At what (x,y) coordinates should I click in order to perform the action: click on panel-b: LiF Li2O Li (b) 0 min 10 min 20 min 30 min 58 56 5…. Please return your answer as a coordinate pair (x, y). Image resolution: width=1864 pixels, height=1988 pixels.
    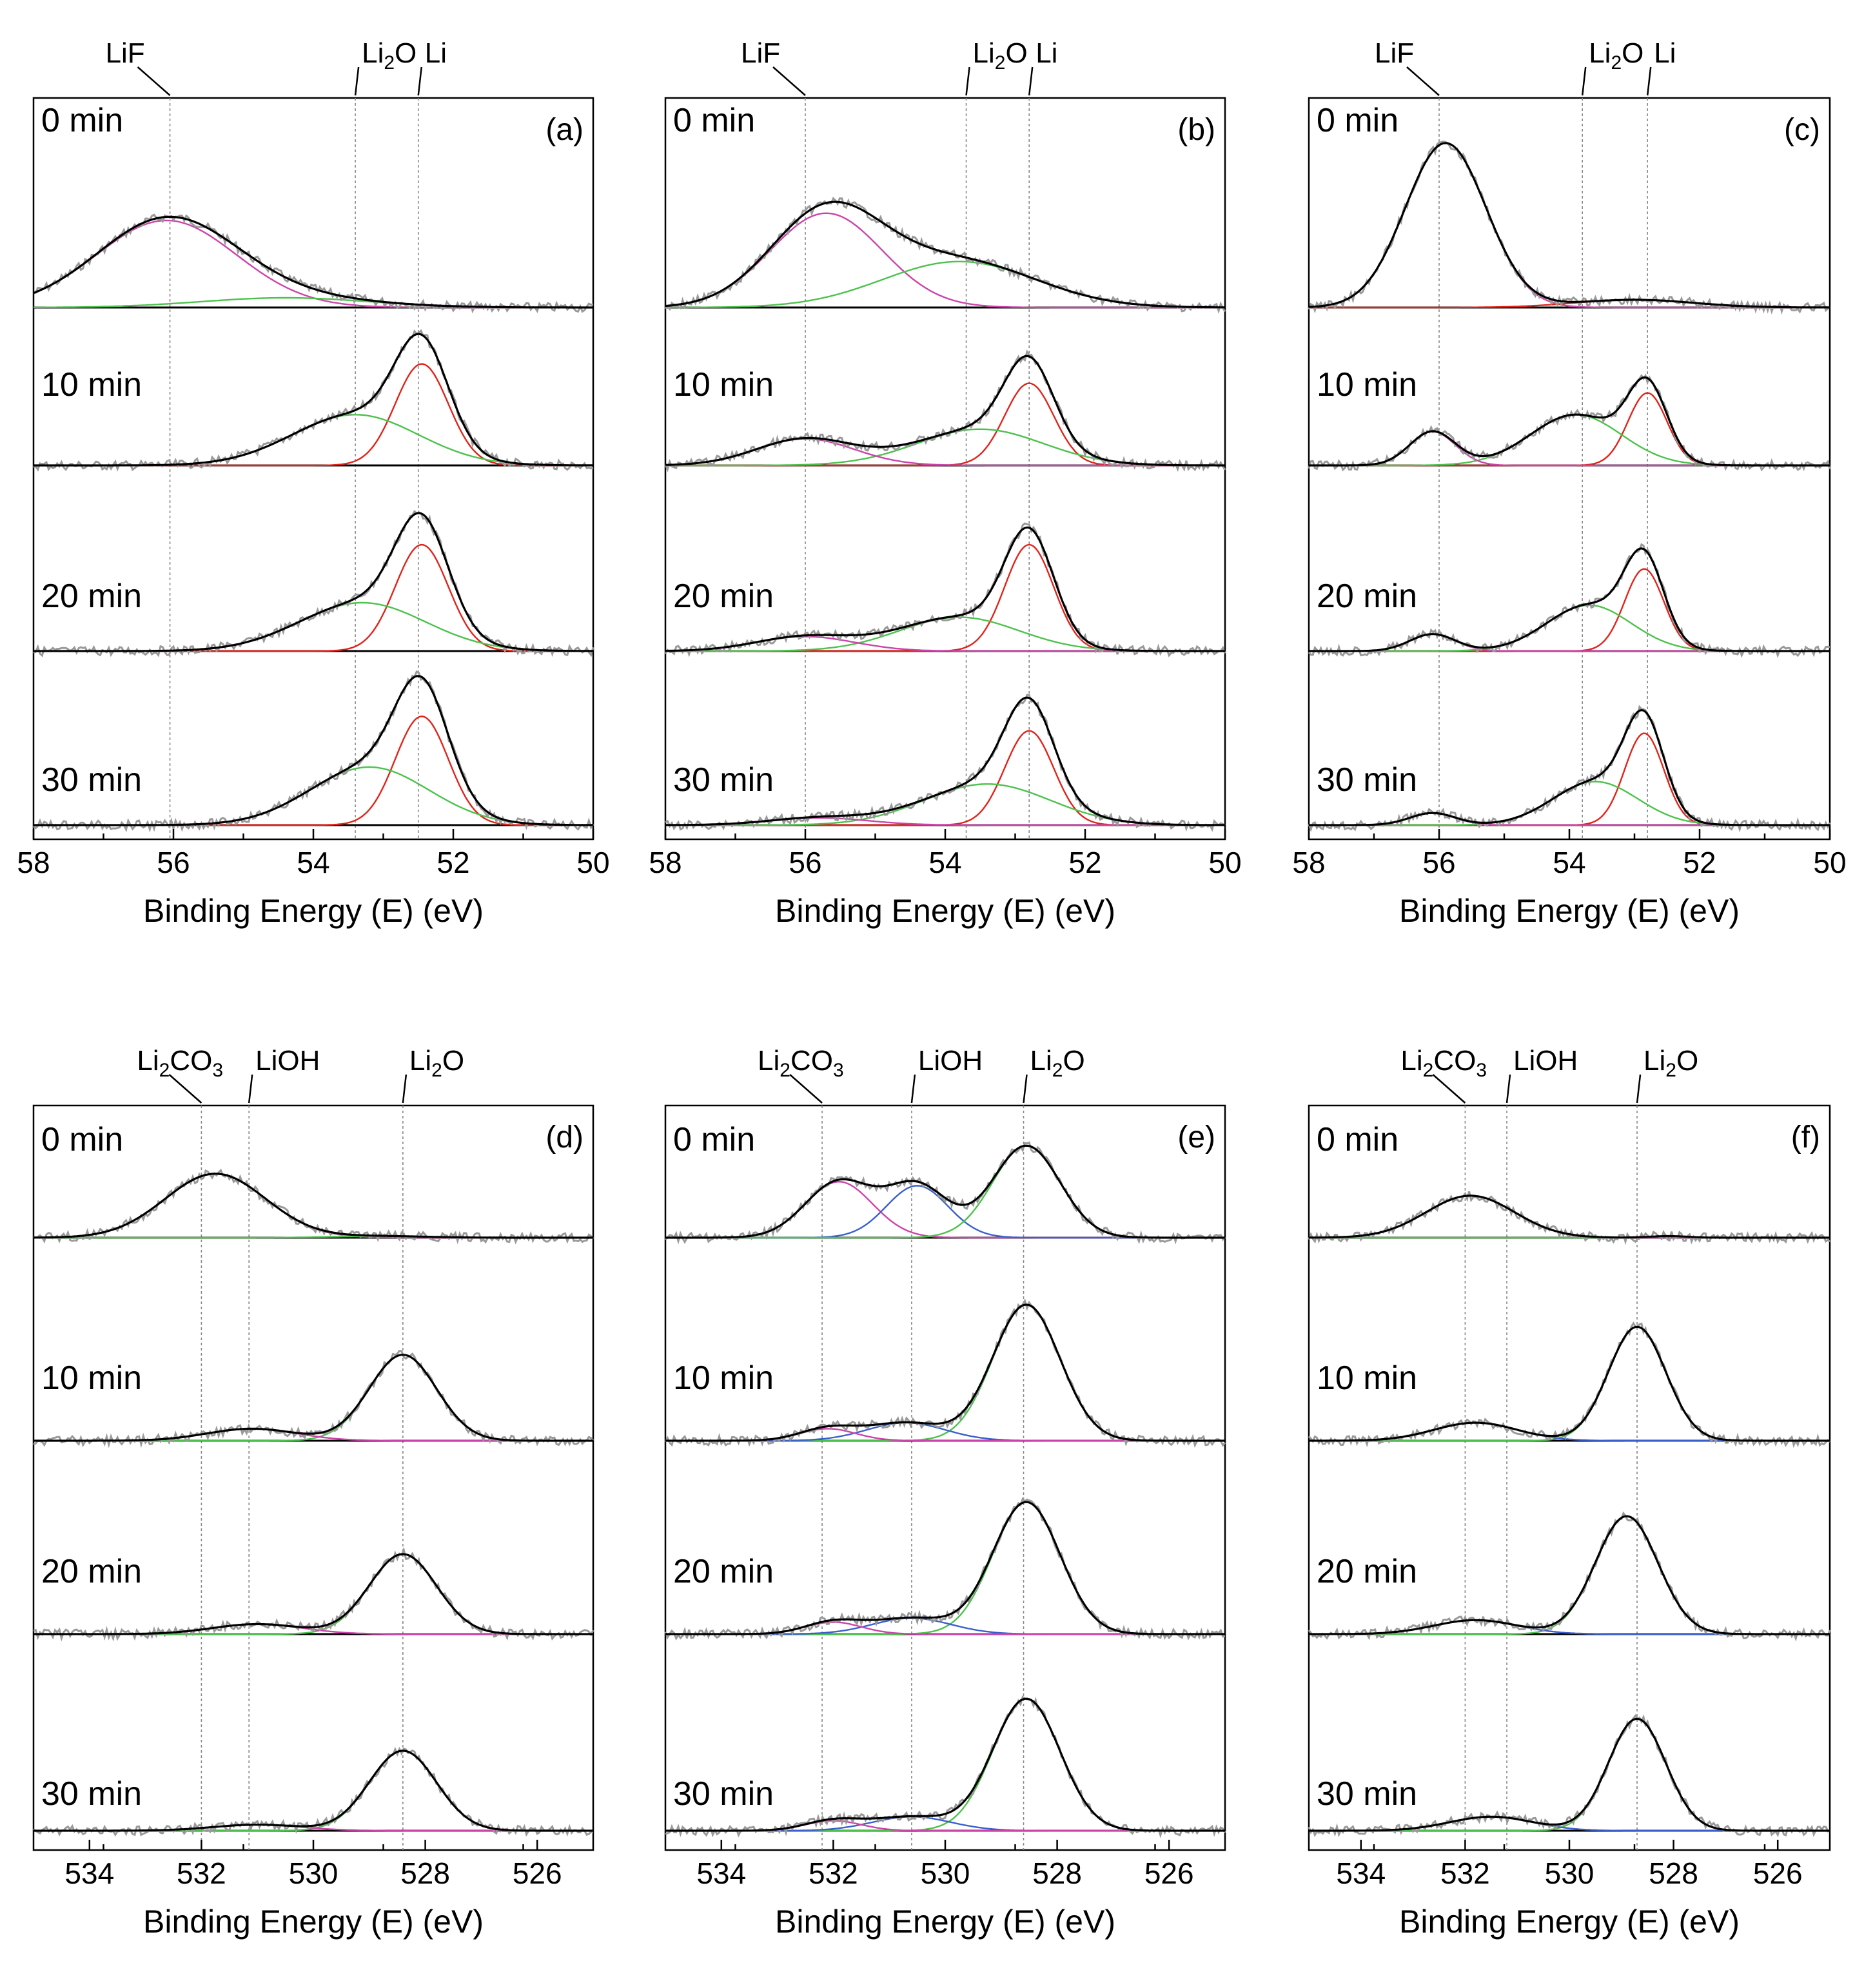
    Looking at the image, I should click on (945, 483).